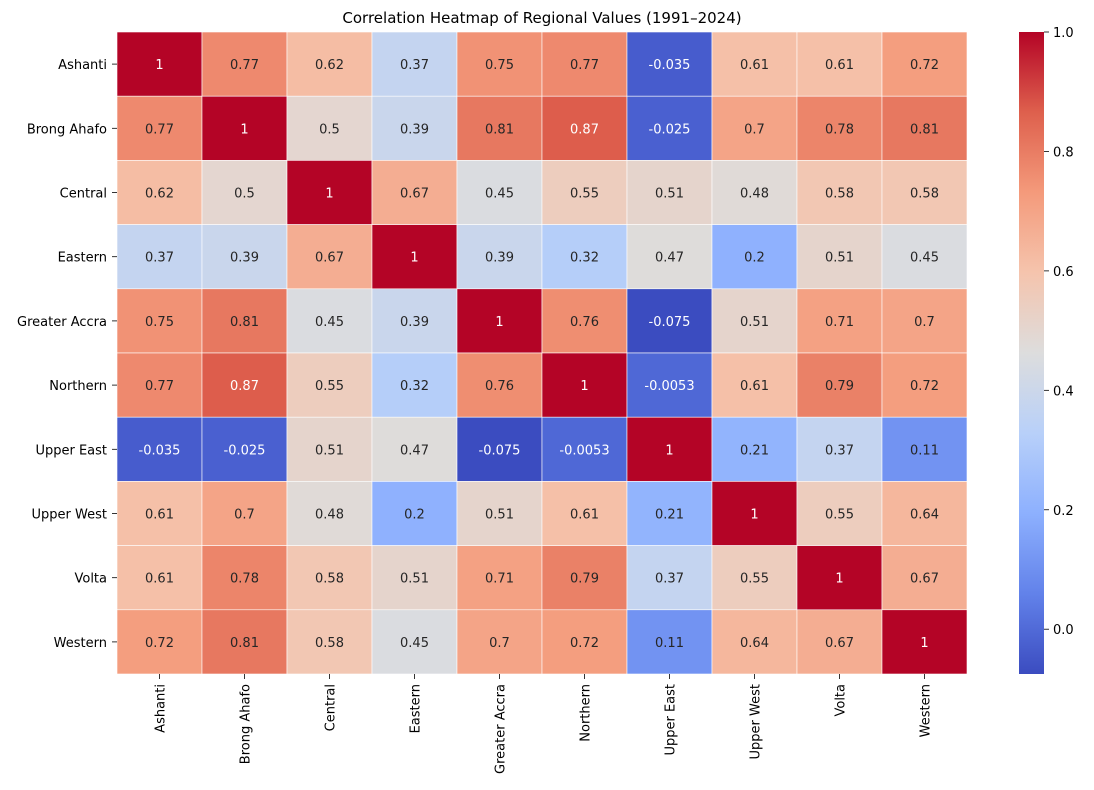 Image resolution: width=1094 pixels, height=790 pixels. Describe the element at coordinates (78, 386) in the screenshot. I see `row-label: Northern` at that location.